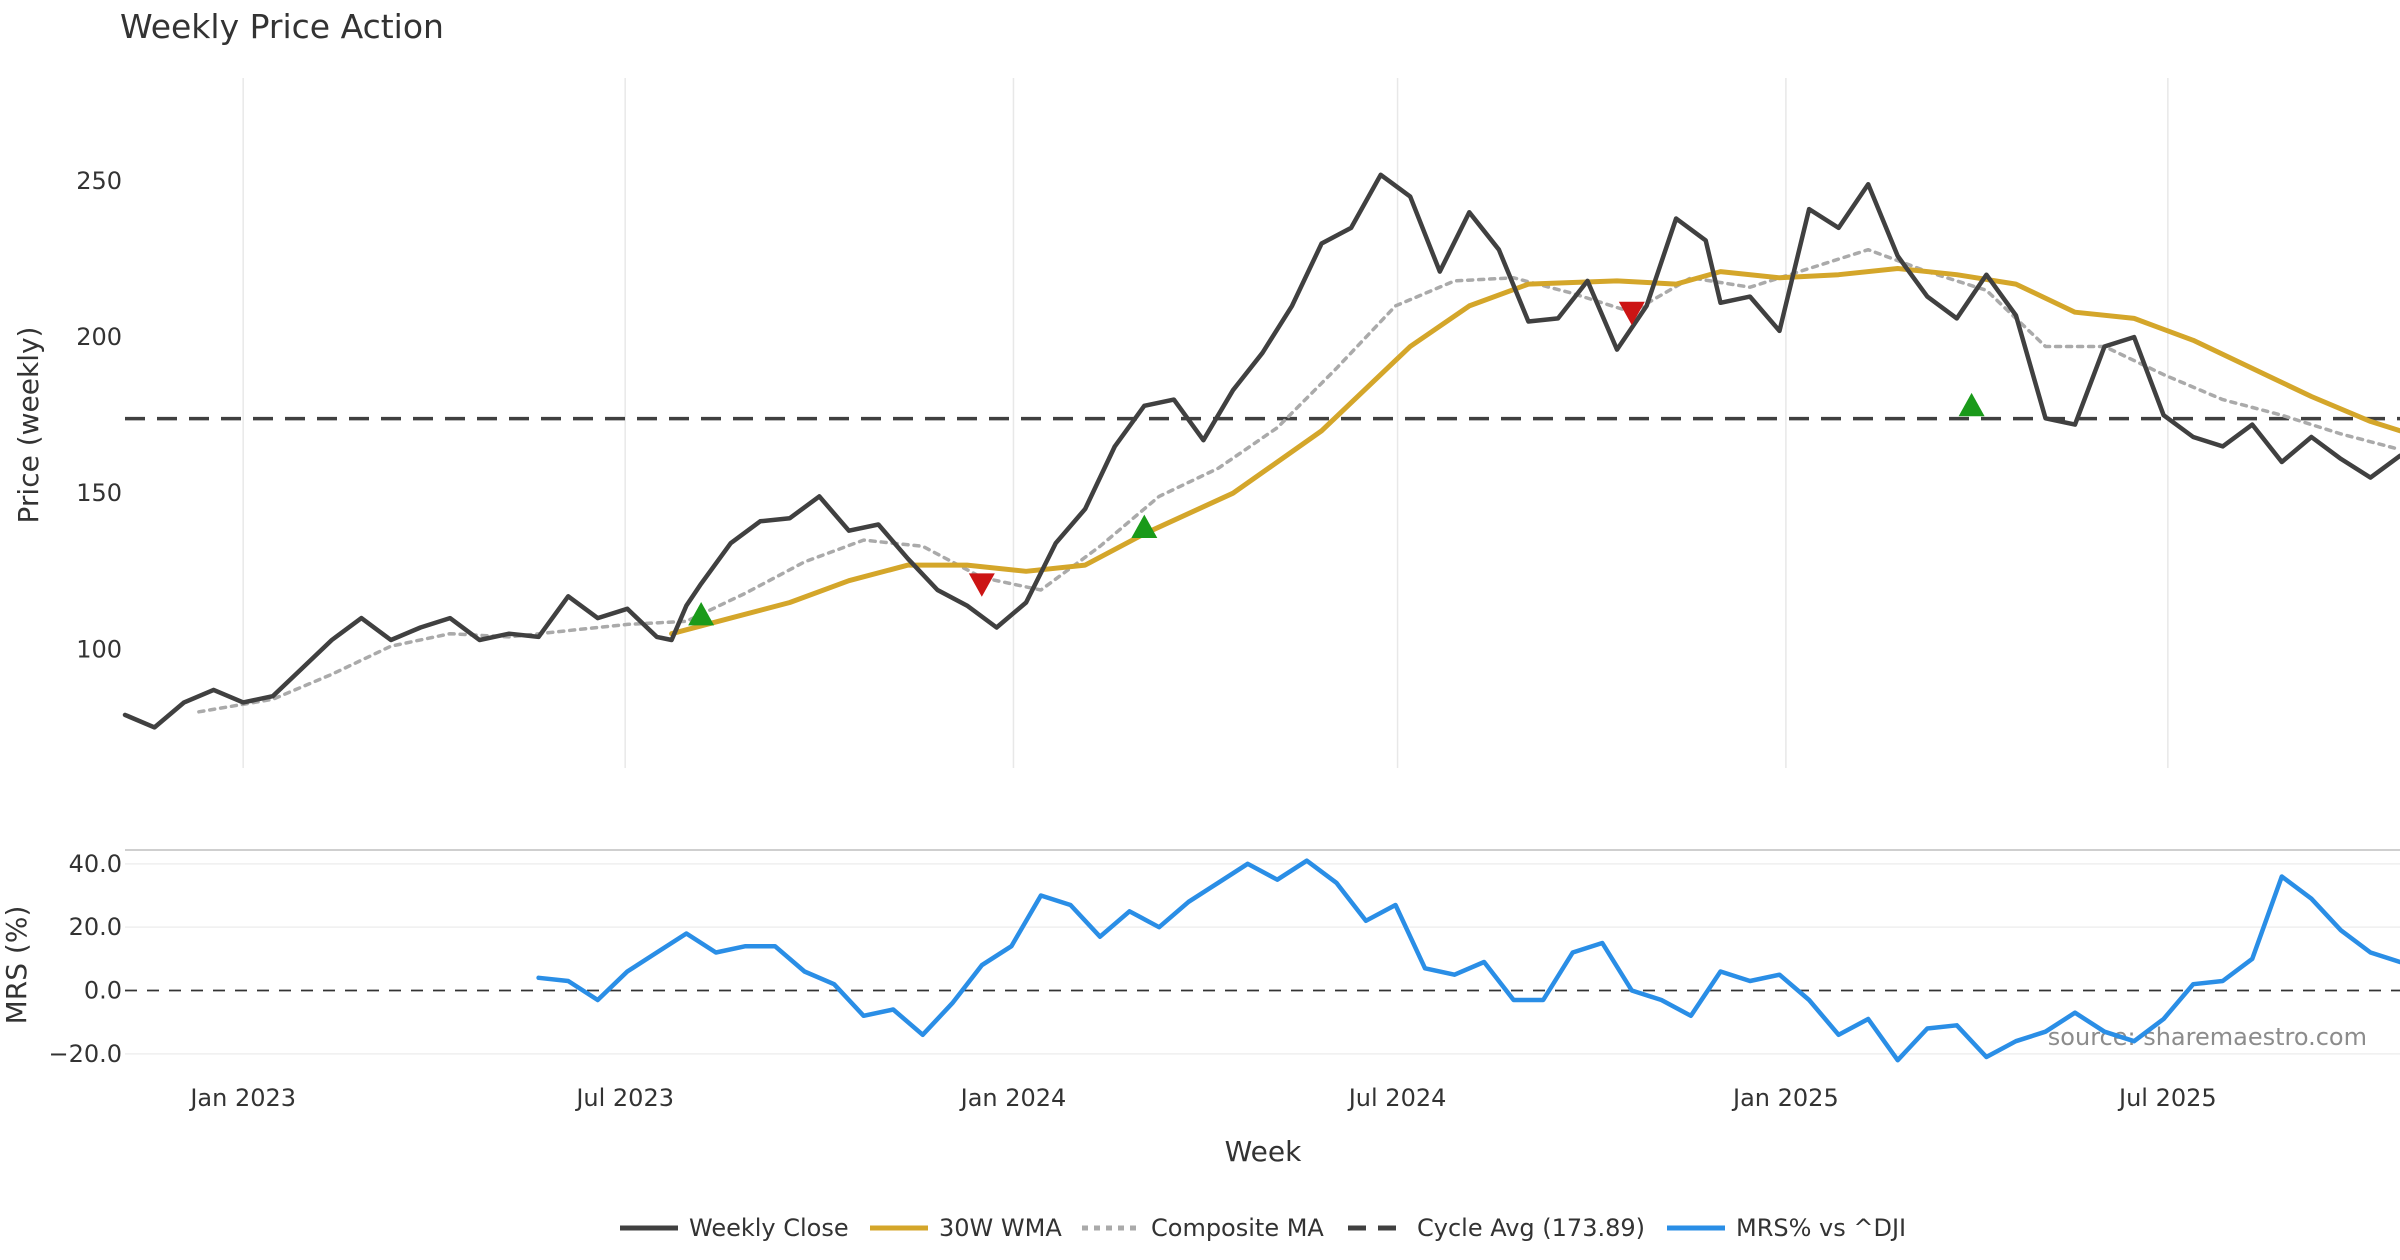  I want to click on x-tick-label: Jan 2024, so click(1013, 1098).